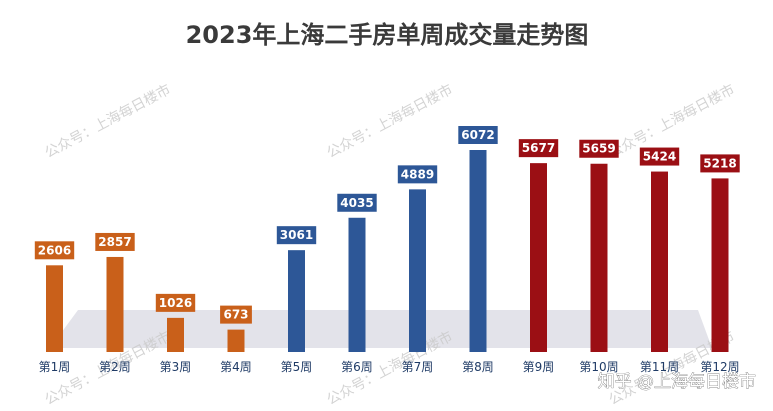 Image resolution: width=773 pixels, height=411 pixels. Describe the element at coordinates (115, 367) in the screenshot. I see `x-tick-label-2: 第2周` at that location.